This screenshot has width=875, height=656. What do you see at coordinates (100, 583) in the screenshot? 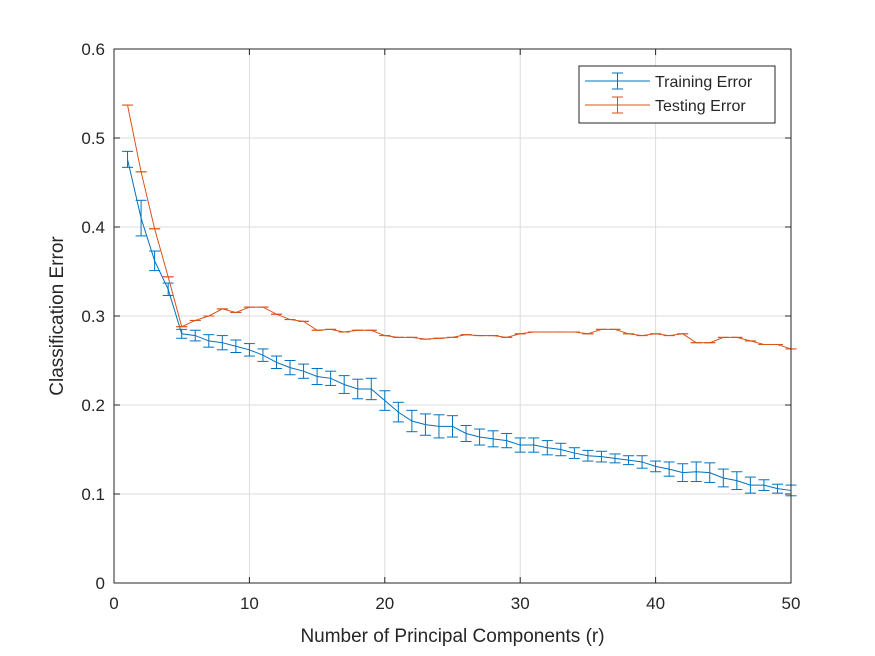
I see `y-tick-label: 0` at bounding box center [100, 583].